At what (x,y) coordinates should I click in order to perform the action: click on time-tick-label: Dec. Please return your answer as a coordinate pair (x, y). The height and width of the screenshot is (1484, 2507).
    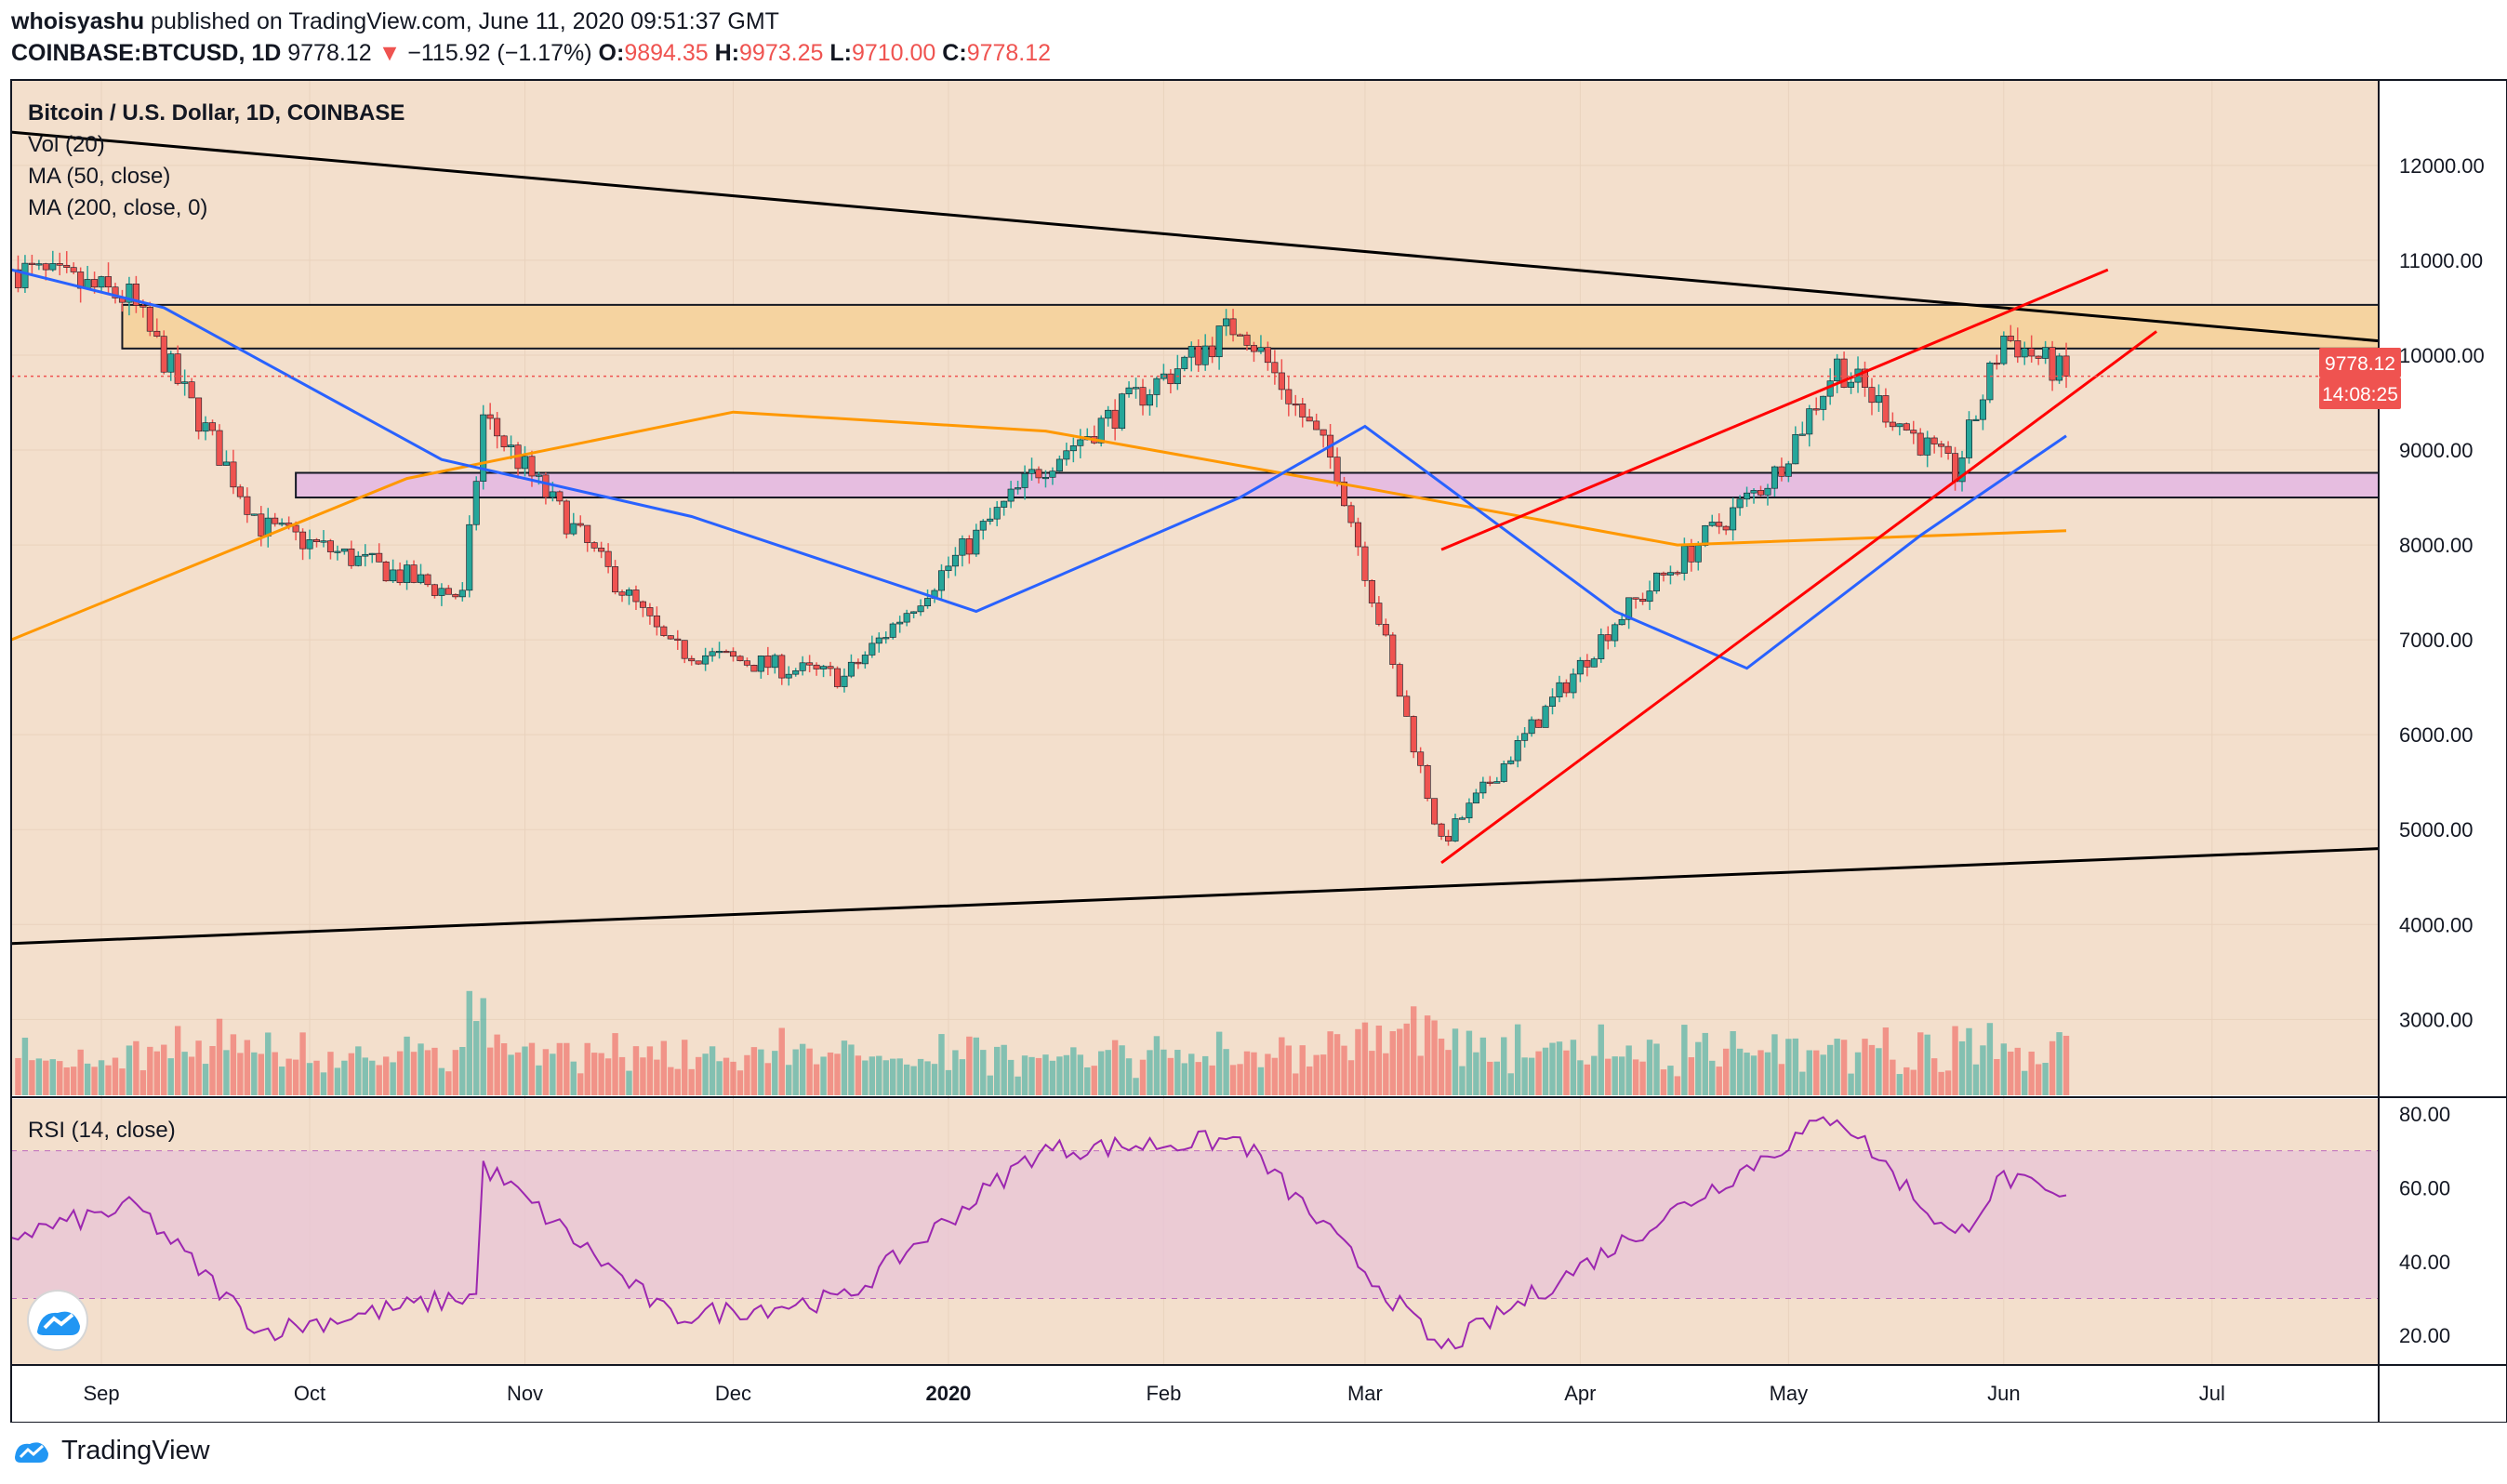
    Looking at the image, I should click on (733, 1393).